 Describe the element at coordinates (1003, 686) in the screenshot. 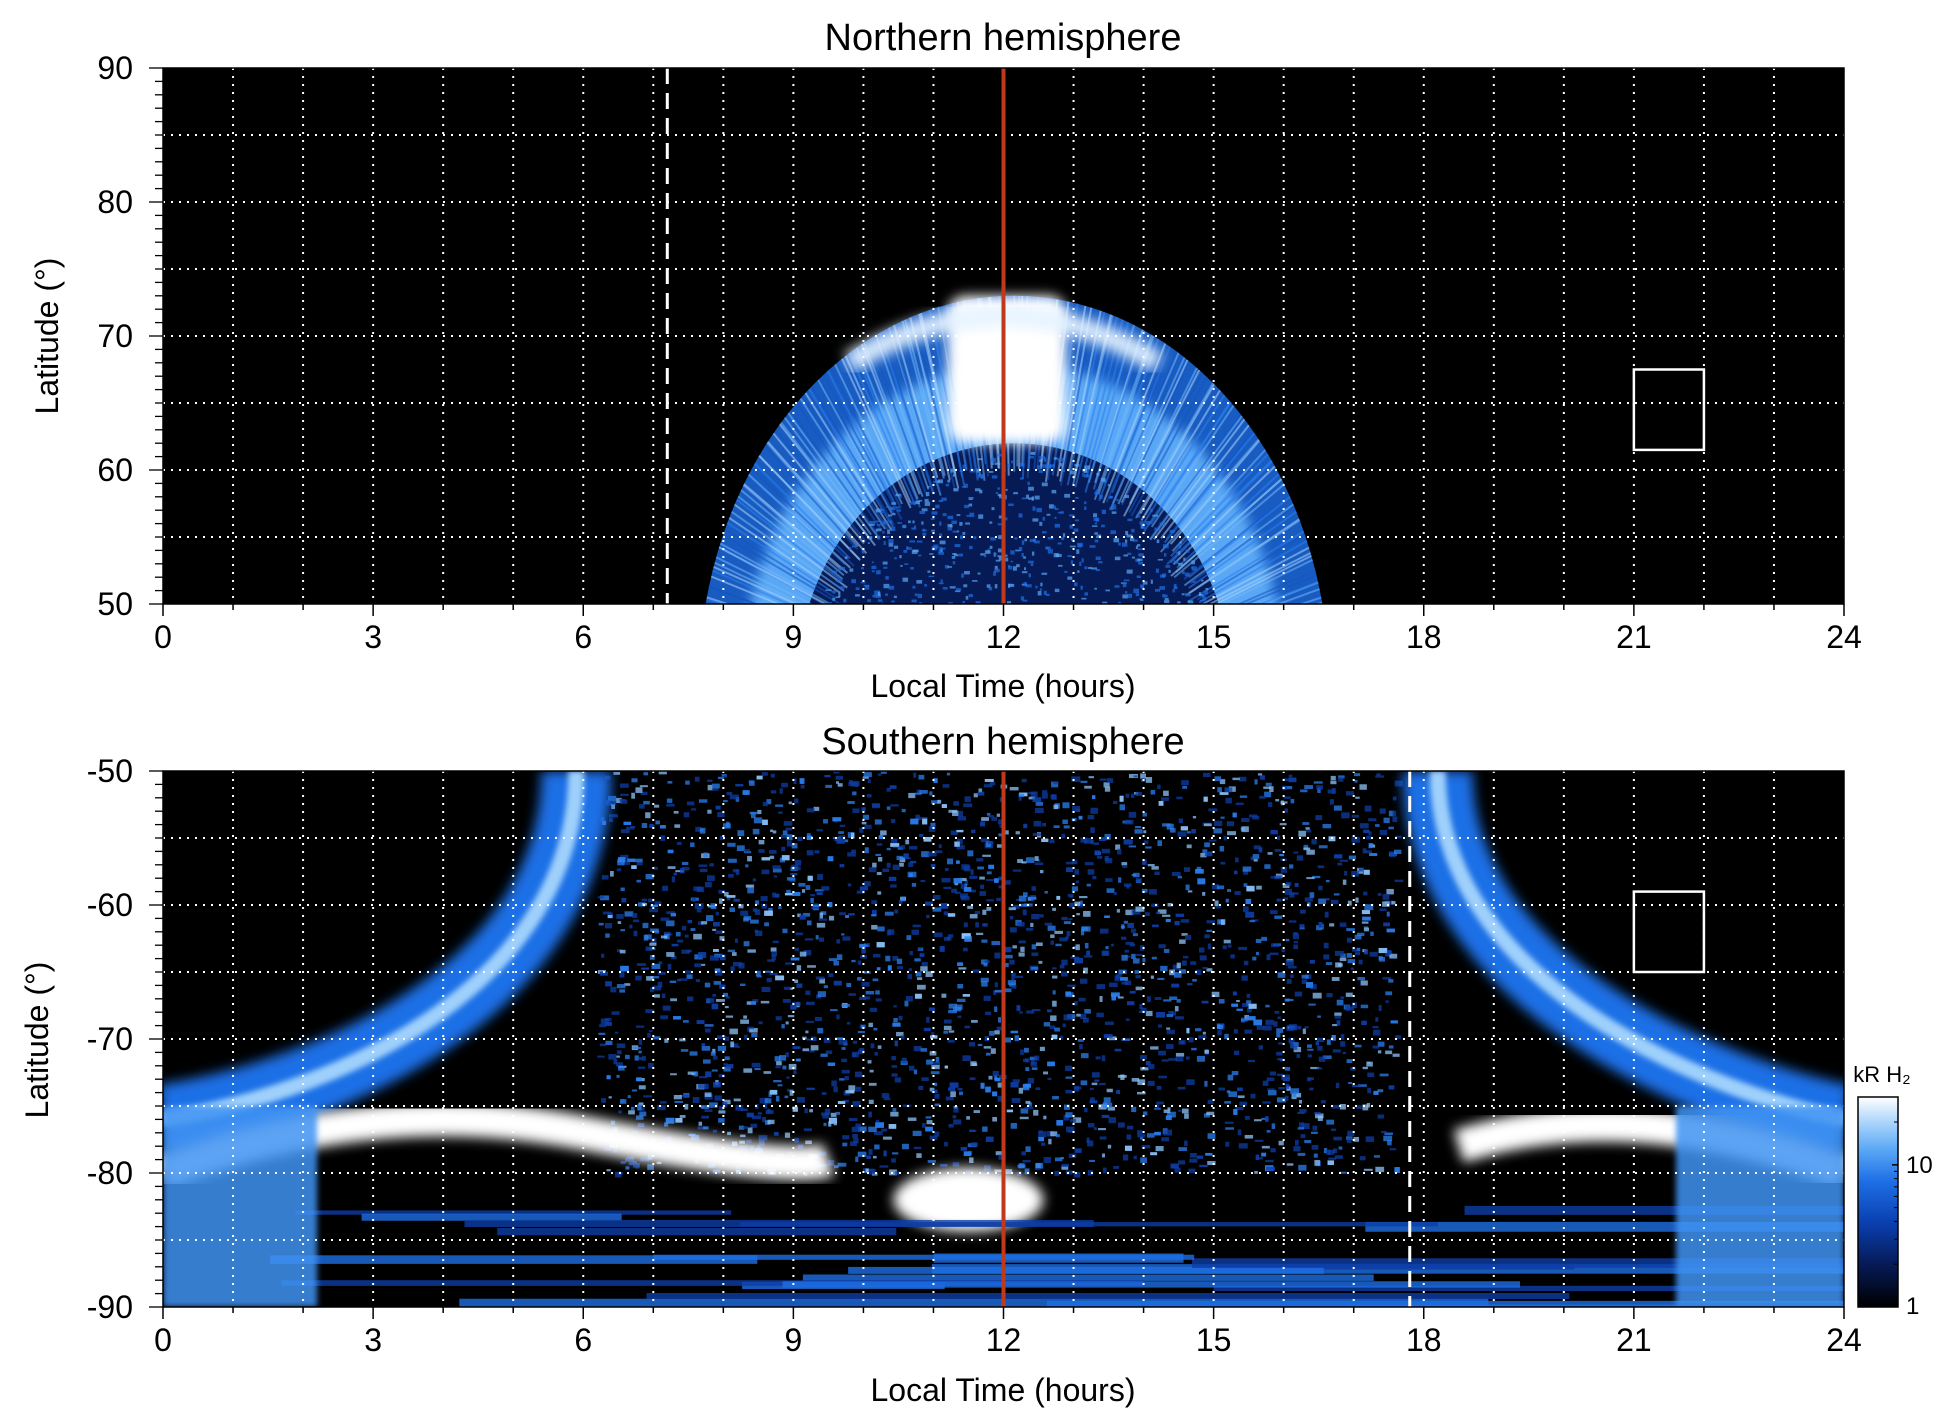

I see `x-axis-label: Local Time (hours)` at that location.